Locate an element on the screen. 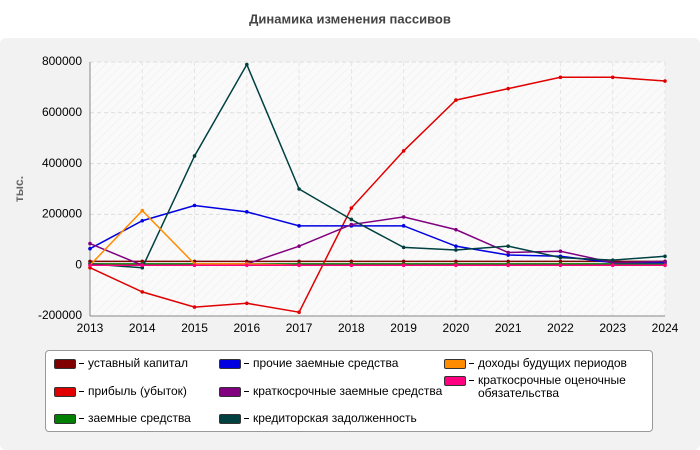 The image size is (700, 450). legend-label: заемные средства is located at coordinates (139, 418).